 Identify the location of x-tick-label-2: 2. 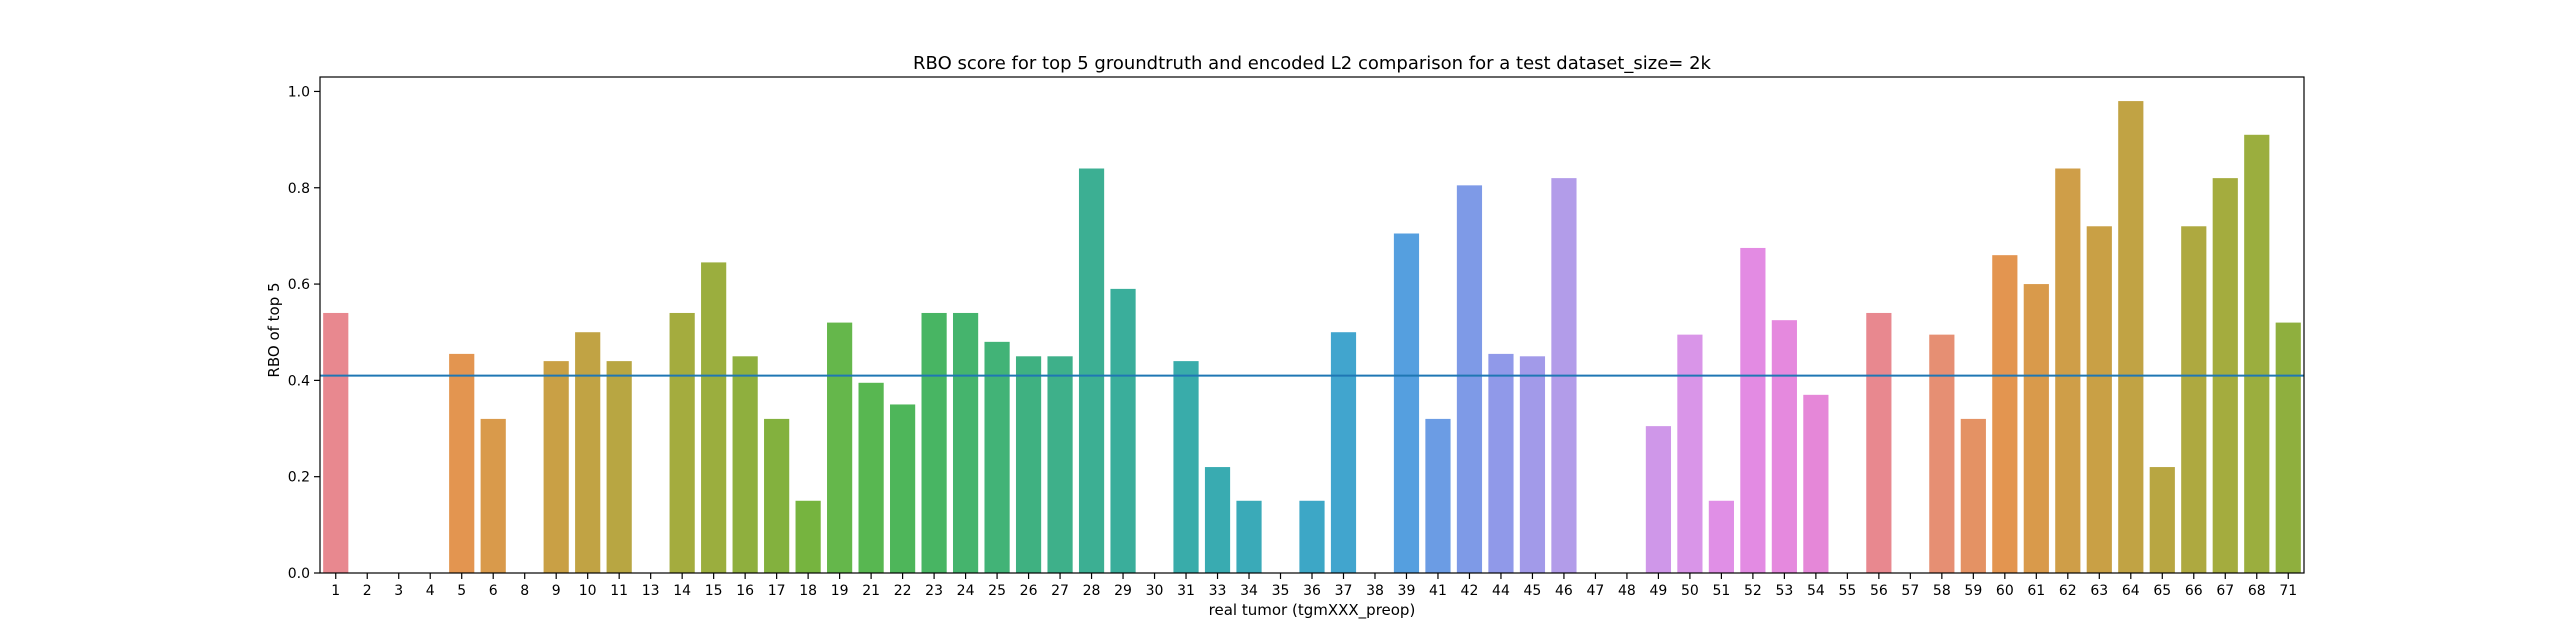
(367, 591).